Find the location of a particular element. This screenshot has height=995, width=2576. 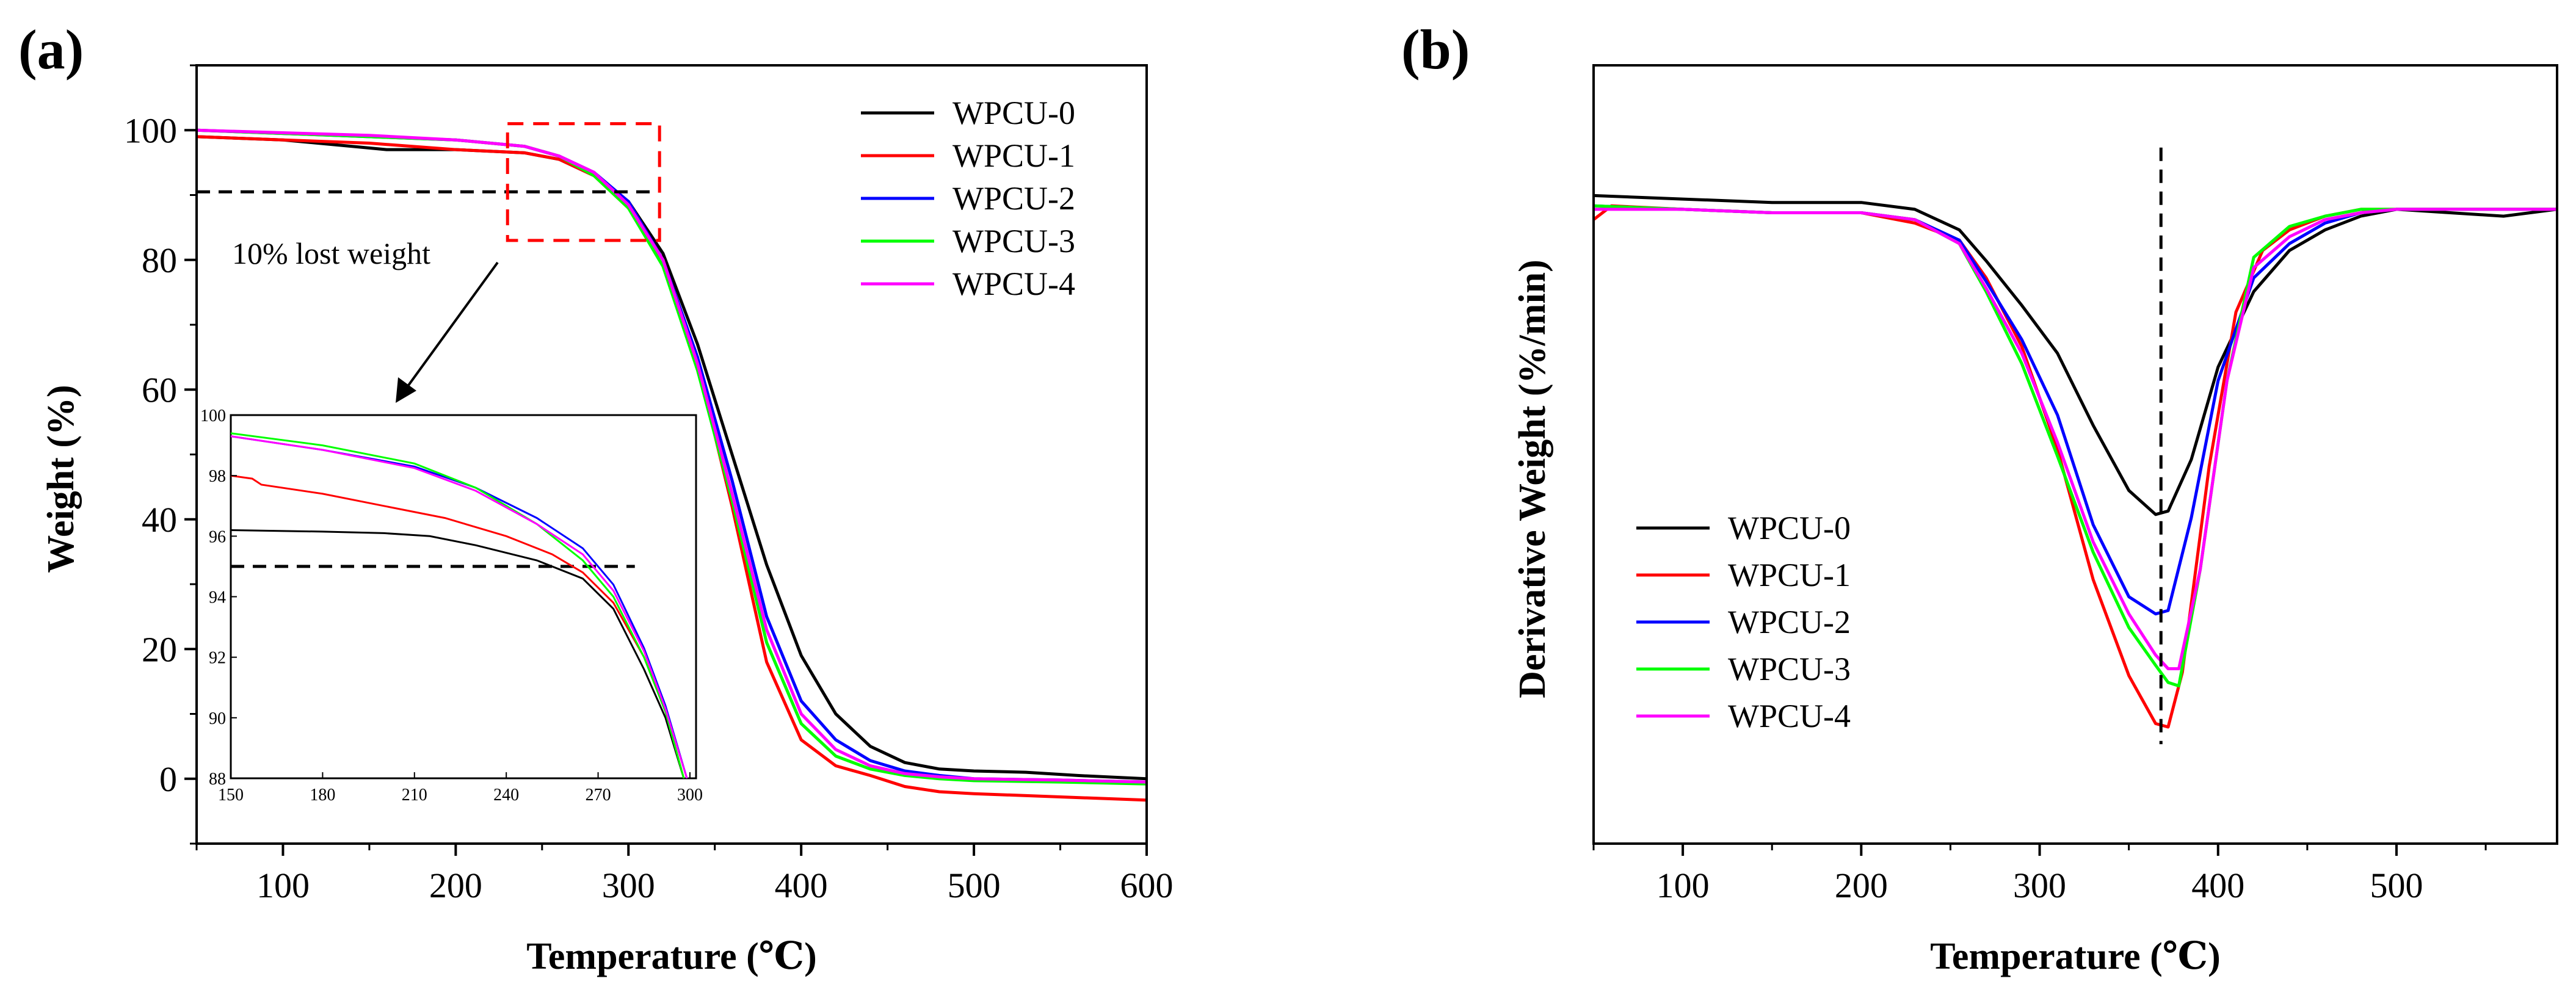

a-x-tick-label-600: 600 is located at coordinates (1147, 885).